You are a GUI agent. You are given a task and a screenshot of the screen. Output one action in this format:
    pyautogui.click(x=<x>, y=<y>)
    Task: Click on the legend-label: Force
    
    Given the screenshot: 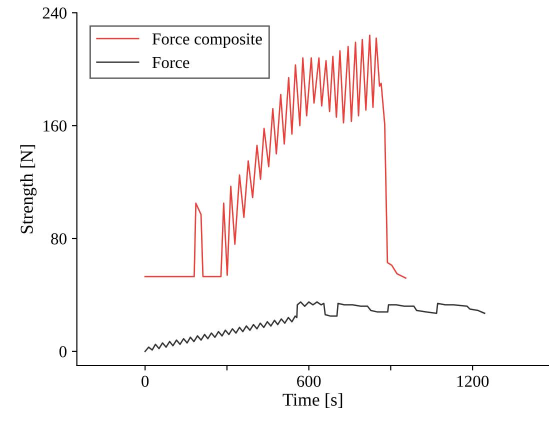 What is the action you would take?
    pyautogui.click(x=171, y=62)
    